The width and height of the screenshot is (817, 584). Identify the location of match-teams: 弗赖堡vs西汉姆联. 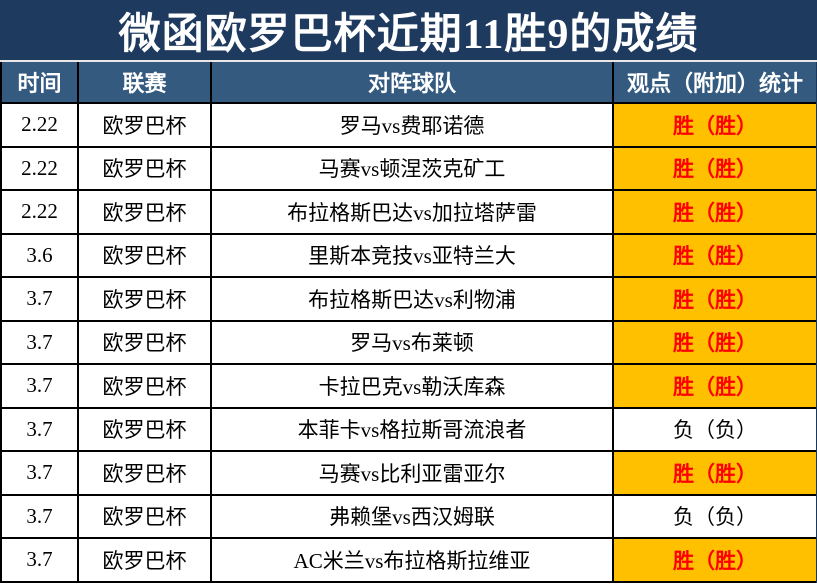
(412, 516).